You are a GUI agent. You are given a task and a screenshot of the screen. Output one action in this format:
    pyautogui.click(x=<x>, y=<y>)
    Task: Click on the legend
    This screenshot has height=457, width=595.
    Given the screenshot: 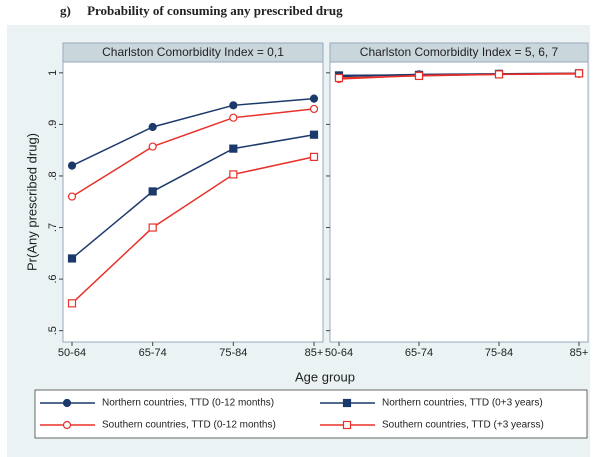 What is the action you would take?
    pyautogui.click(x=311, y=414)
    